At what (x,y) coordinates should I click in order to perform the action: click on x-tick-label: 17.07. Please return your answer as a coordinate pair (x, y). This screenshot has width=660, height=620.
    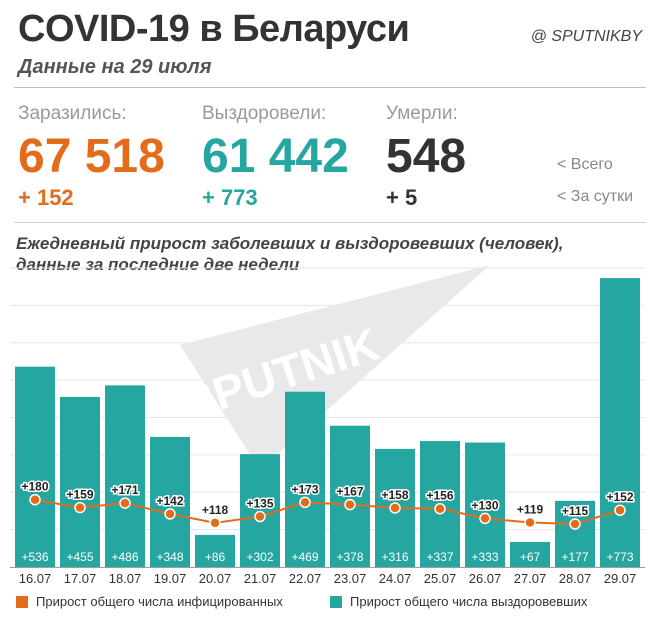
    Looking at the image, I should click on (80, 578).